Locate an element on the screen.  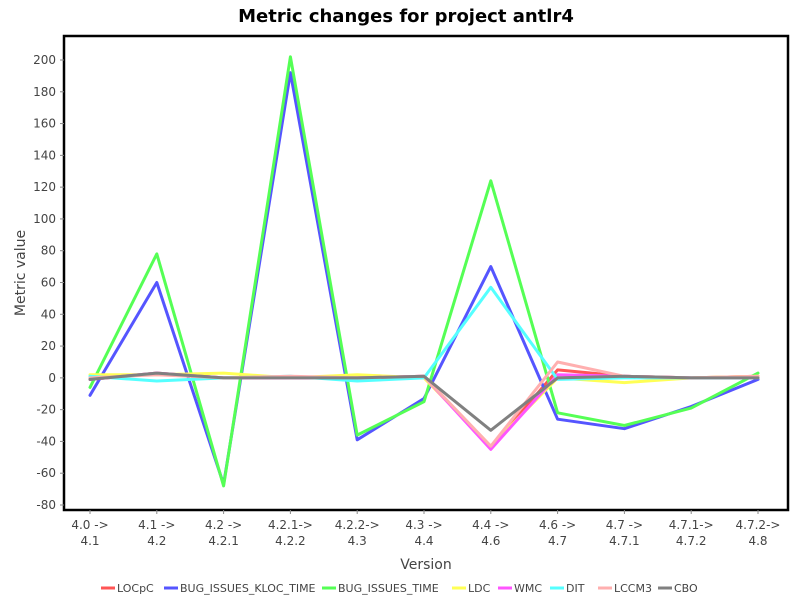
y-tick-label: -40 is located at coordinates (46, 441).